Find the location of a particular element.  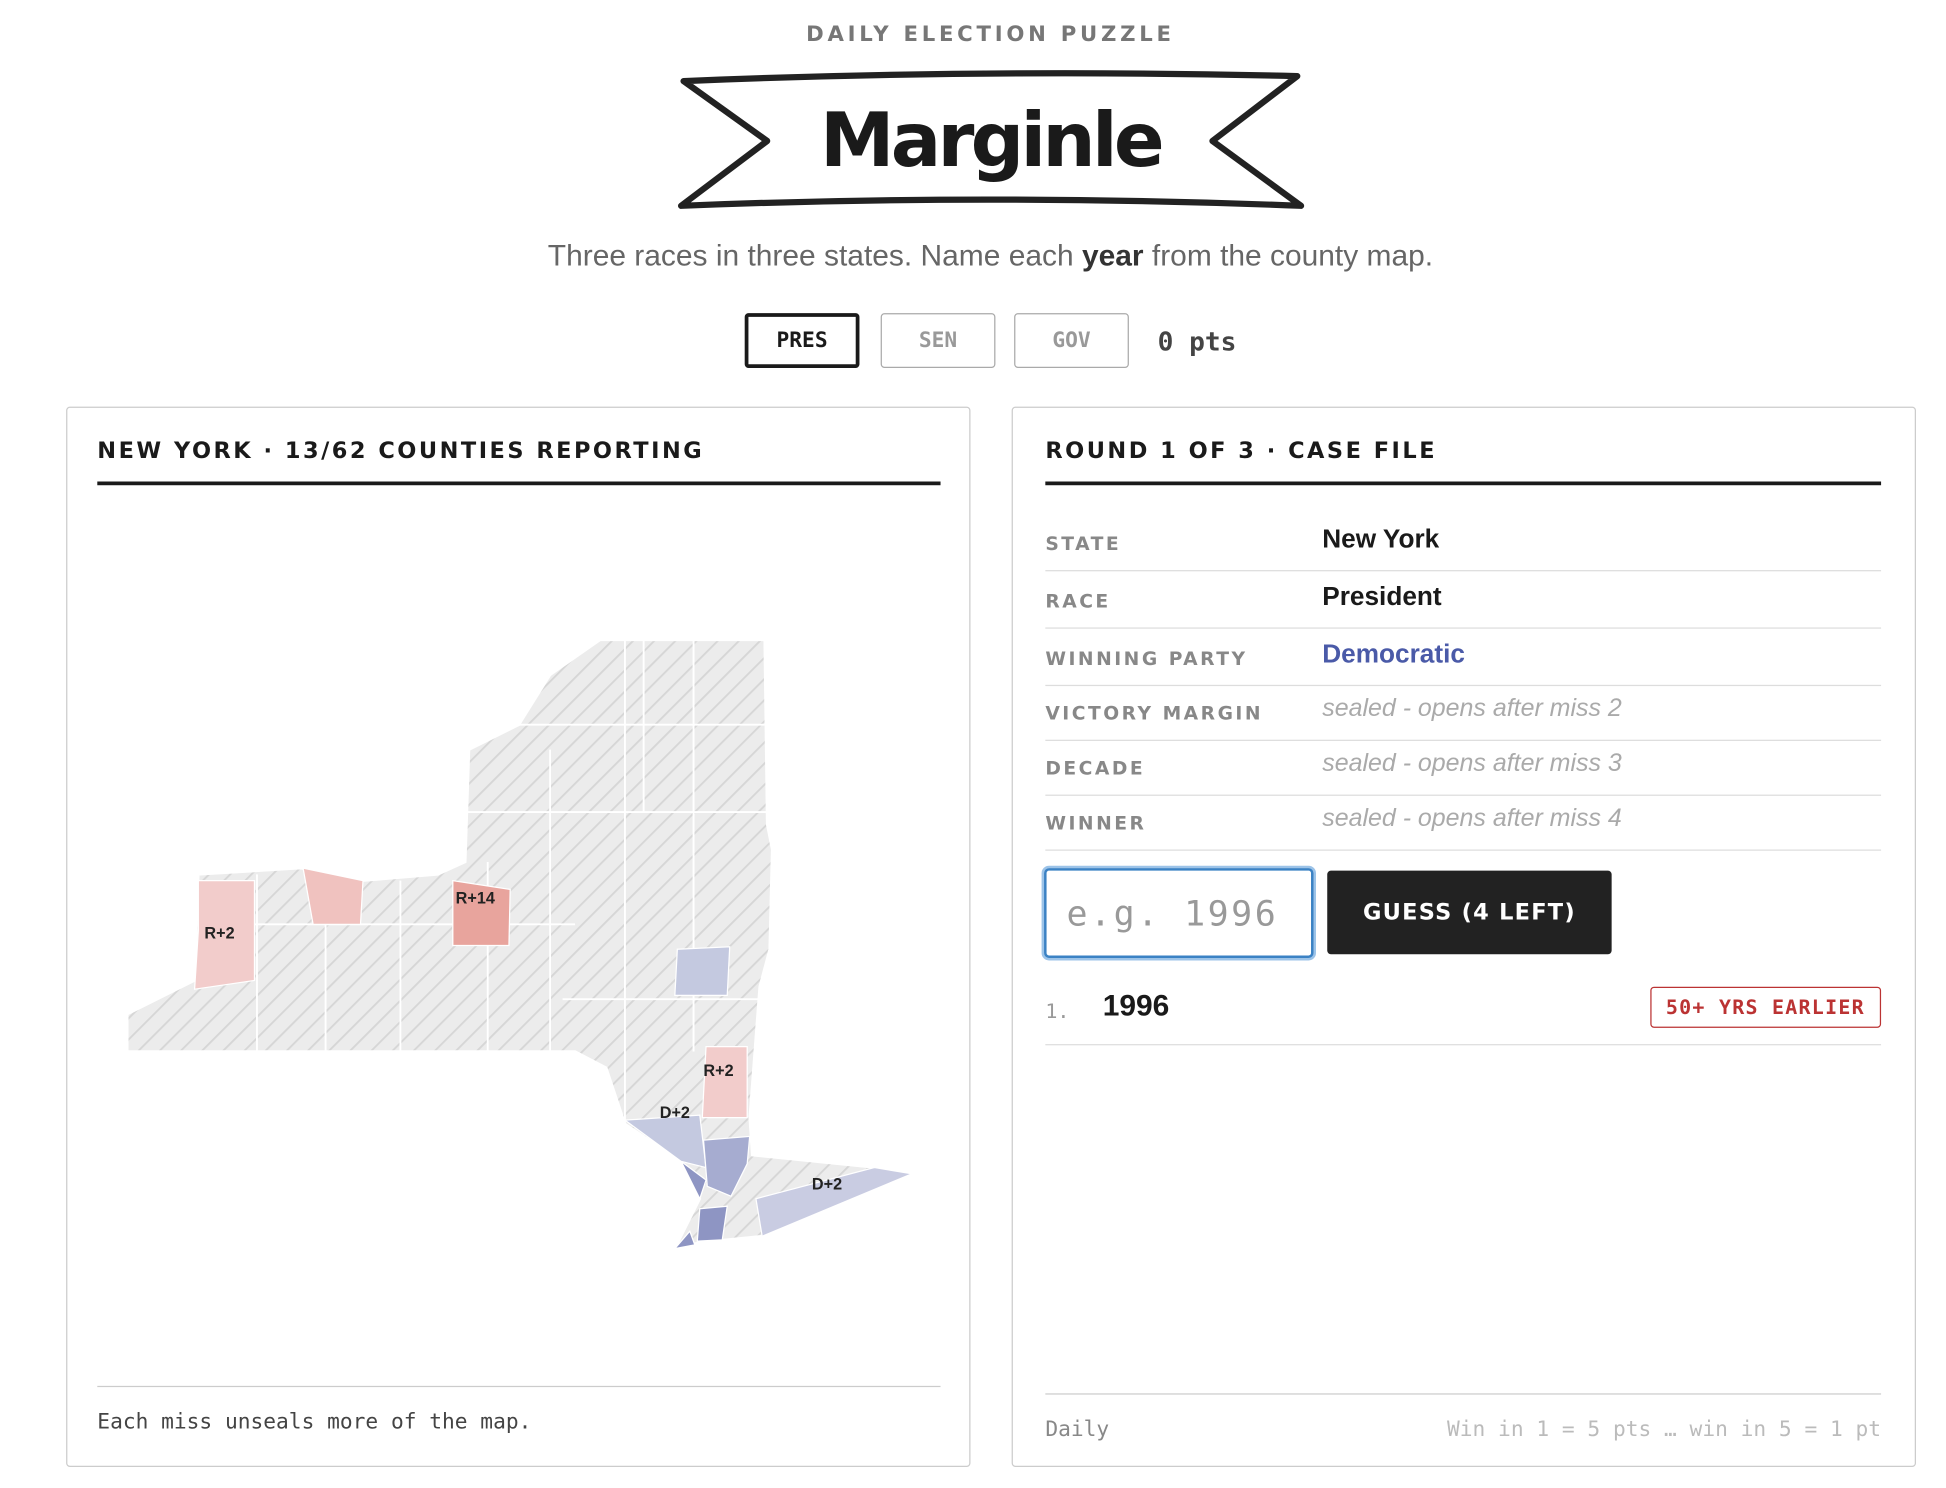

fact-row: RACE President is located at coordinates (1463, 601).